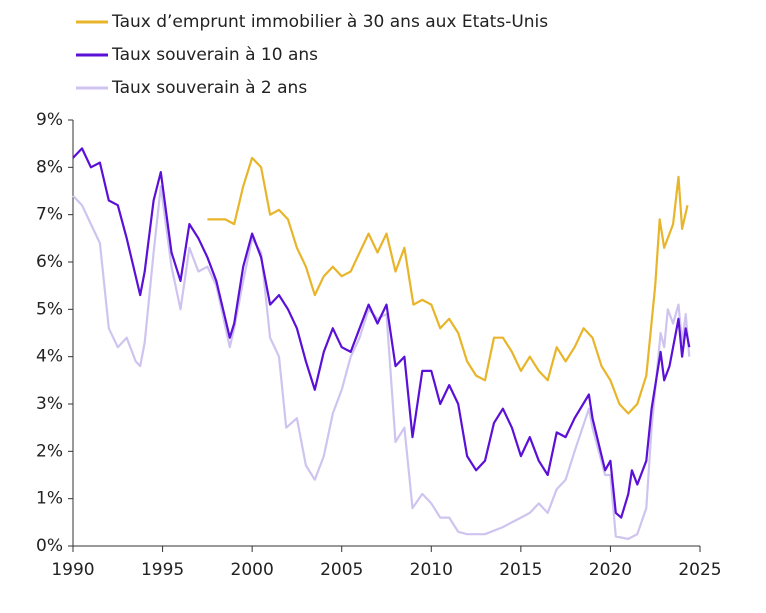  I want to click on x-tick-label: 1990, so click(72, 570).